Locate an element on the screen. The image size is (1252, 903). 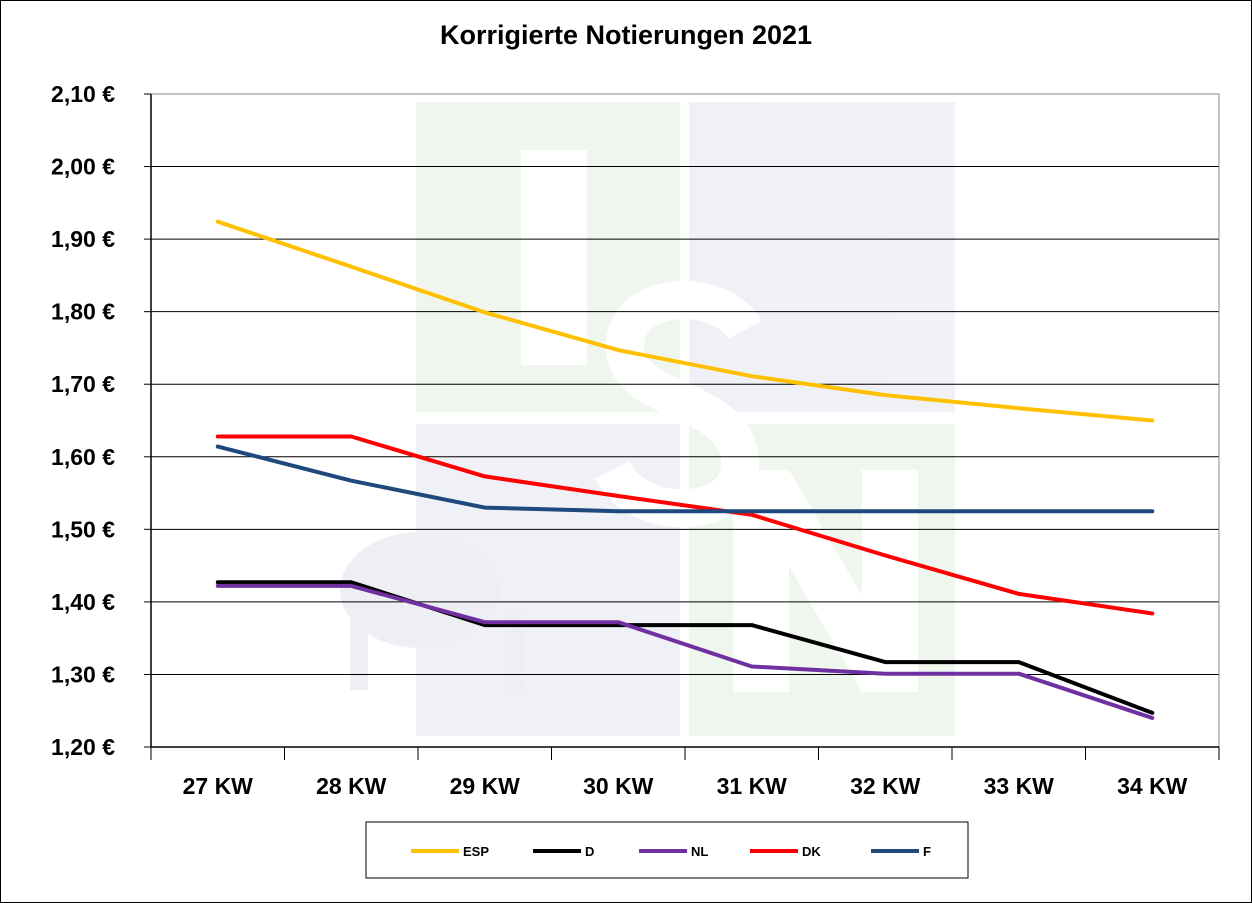
y-tick-label: 1,70 € is located at coordinates (83, 384).